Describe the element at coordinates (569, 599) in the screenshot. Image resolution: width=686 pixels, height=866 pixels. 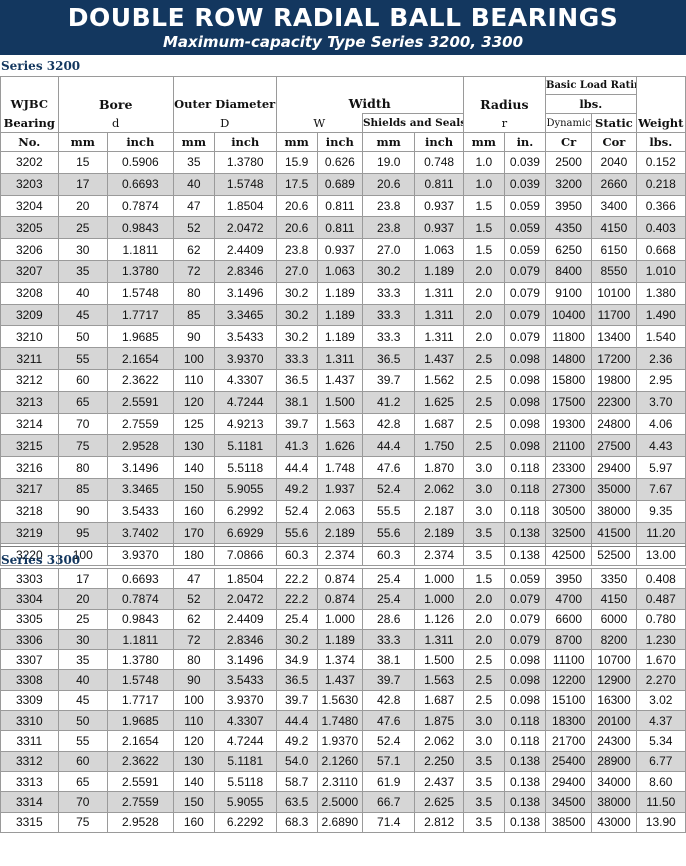
I see `table-cell: 4700` at that location.